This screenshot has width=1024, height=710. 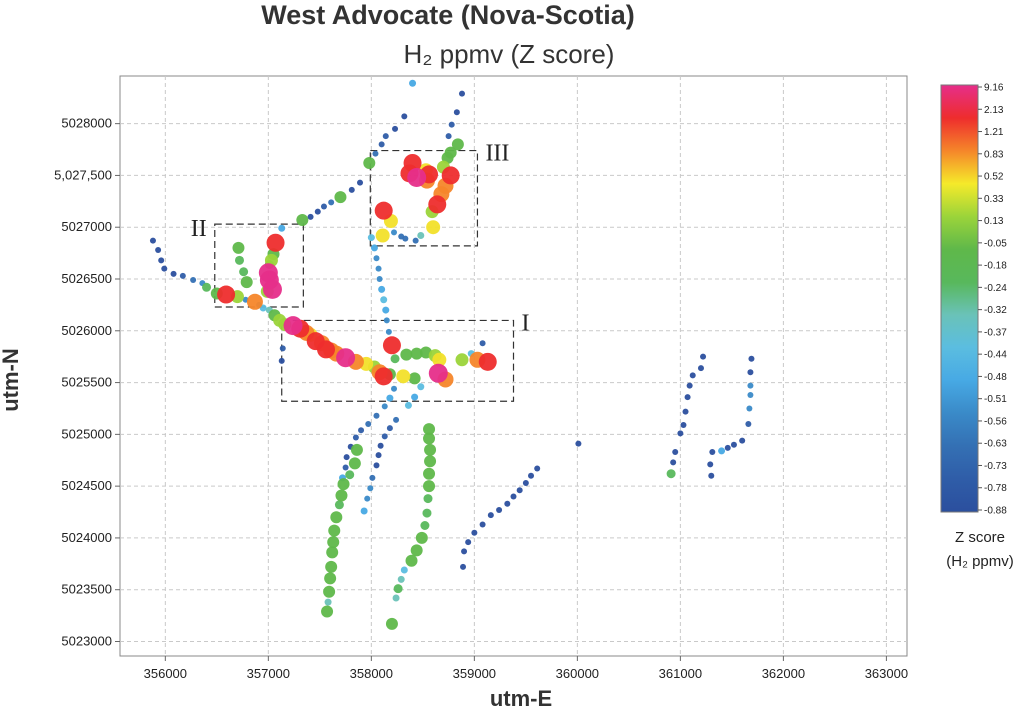 What do you see at coordinates (995, 355) in the screenshot?
I see `colorbar-tick-label: -0.44` at bounding box center [995, 355].